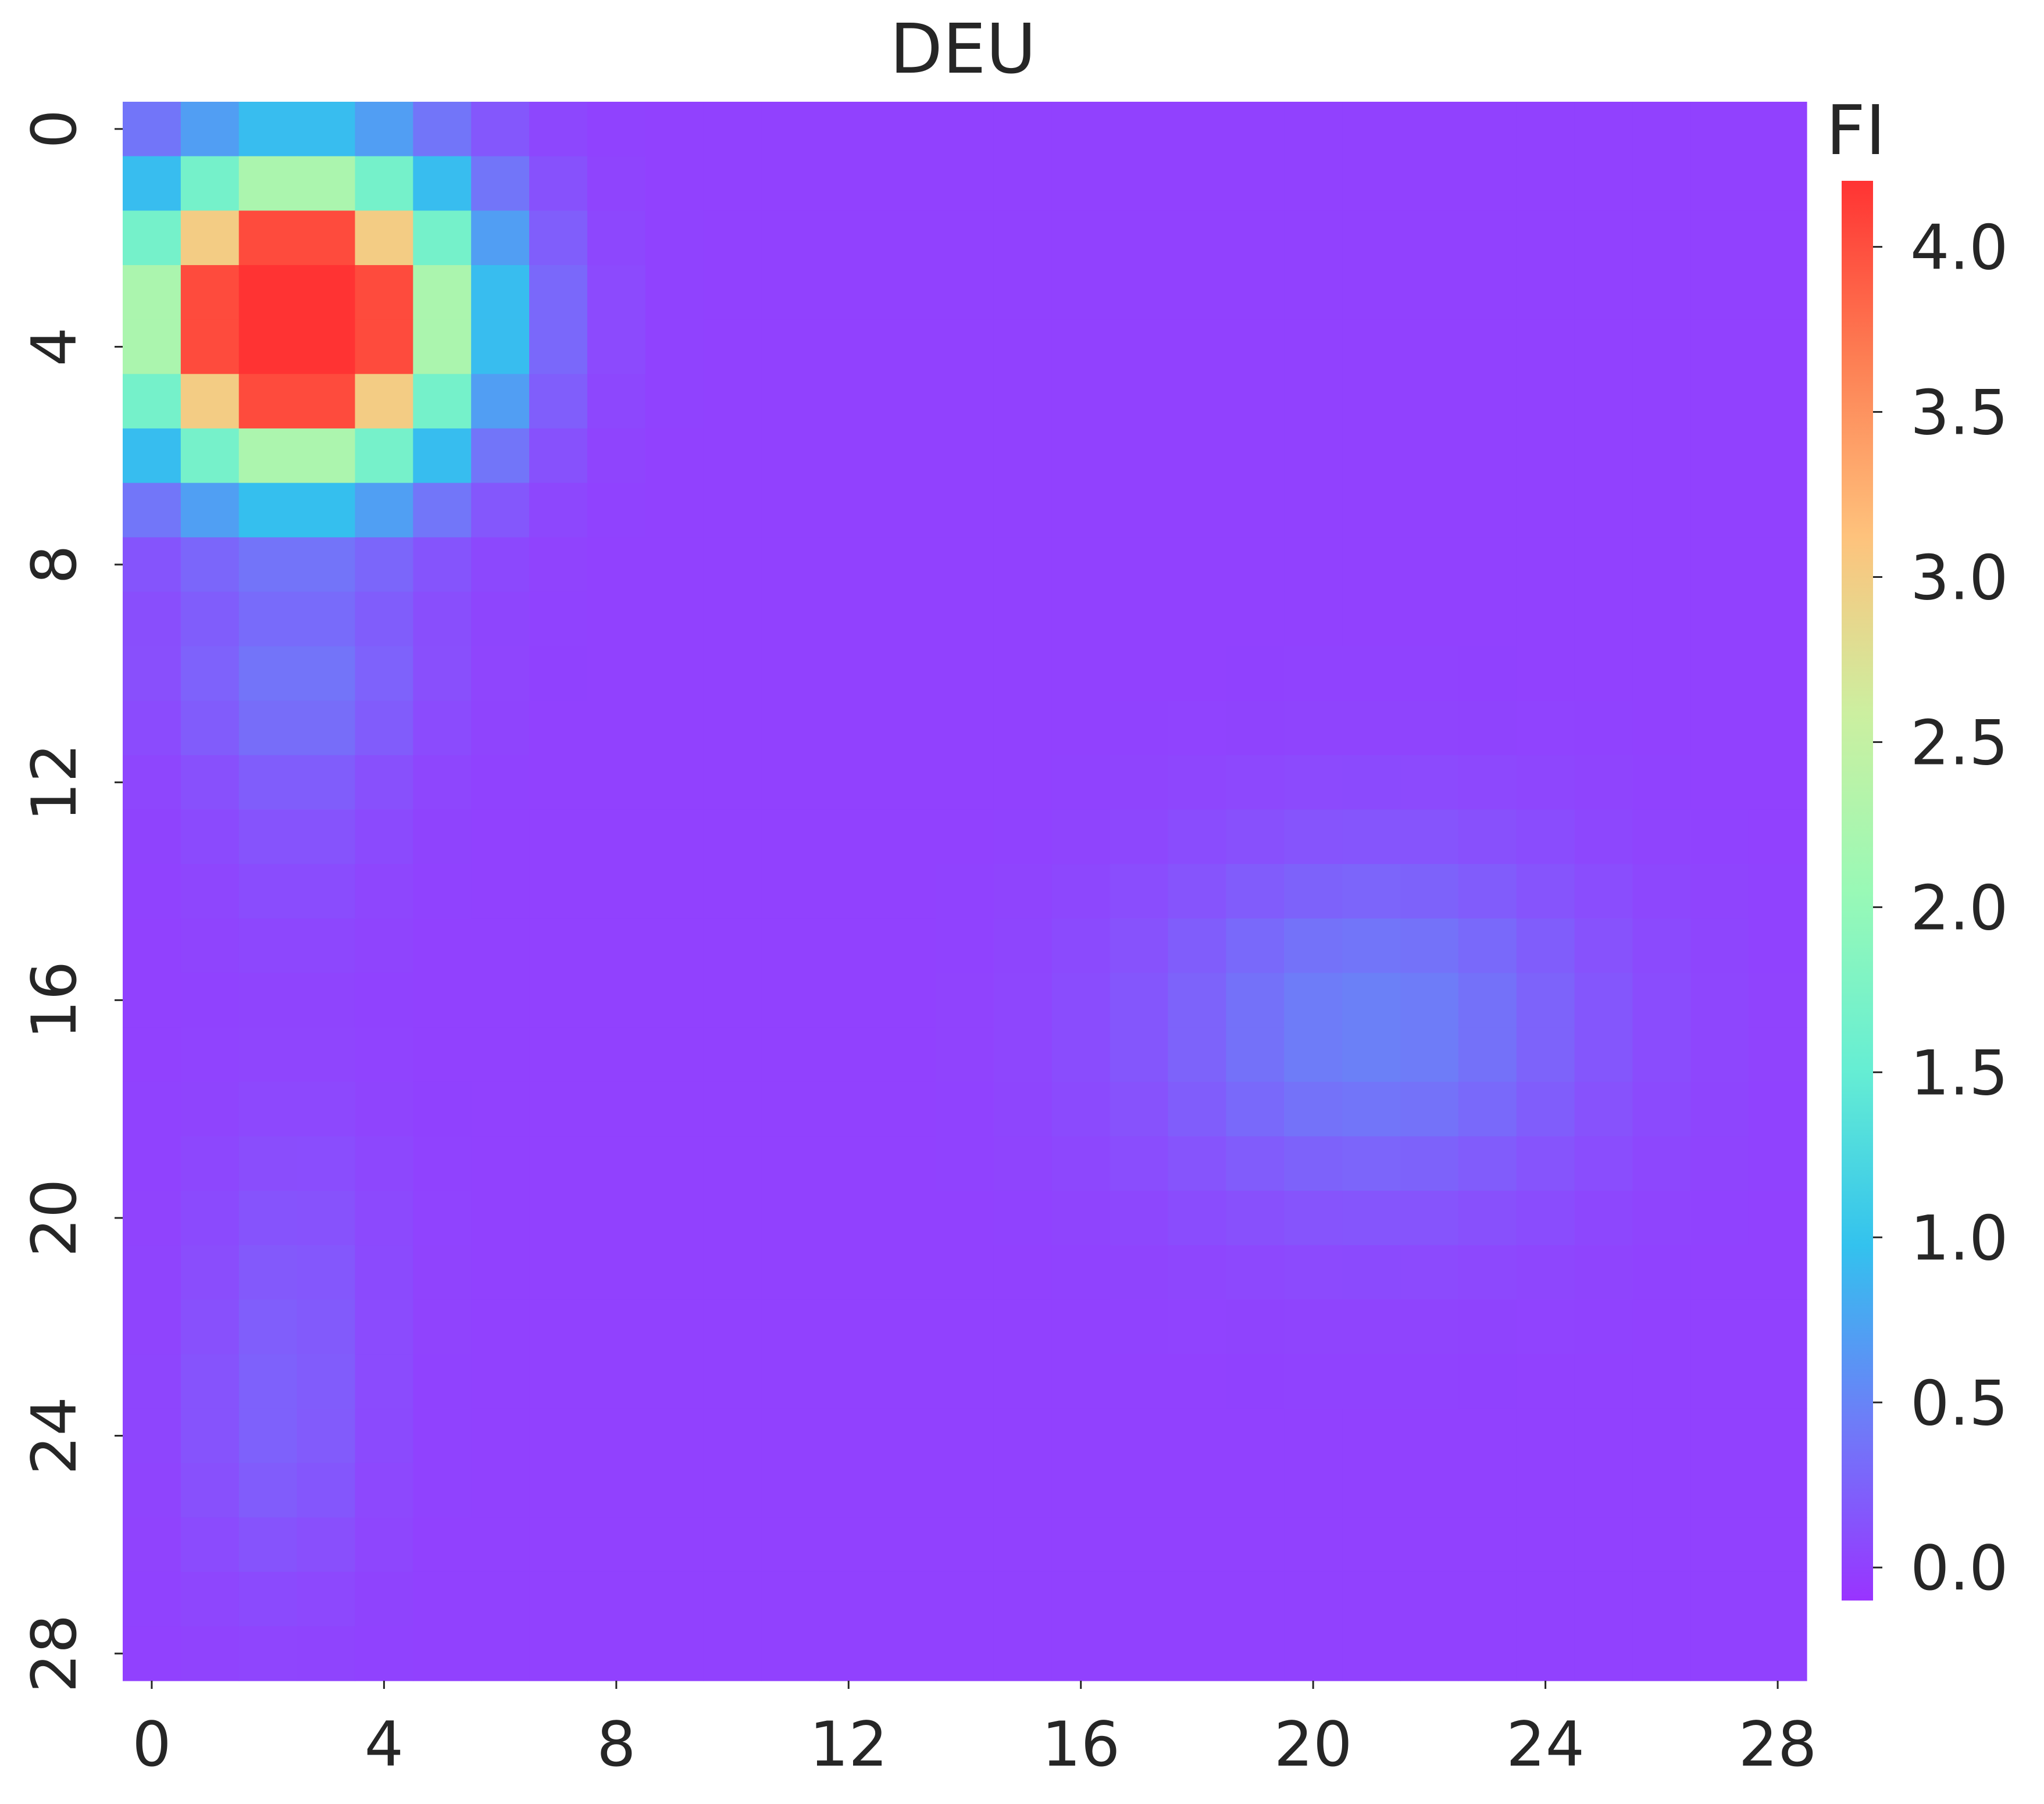  Describe the element at coordinates (1959, 742) in the screenshot. I see `colorbar-tick-label: 2.5` at that location.